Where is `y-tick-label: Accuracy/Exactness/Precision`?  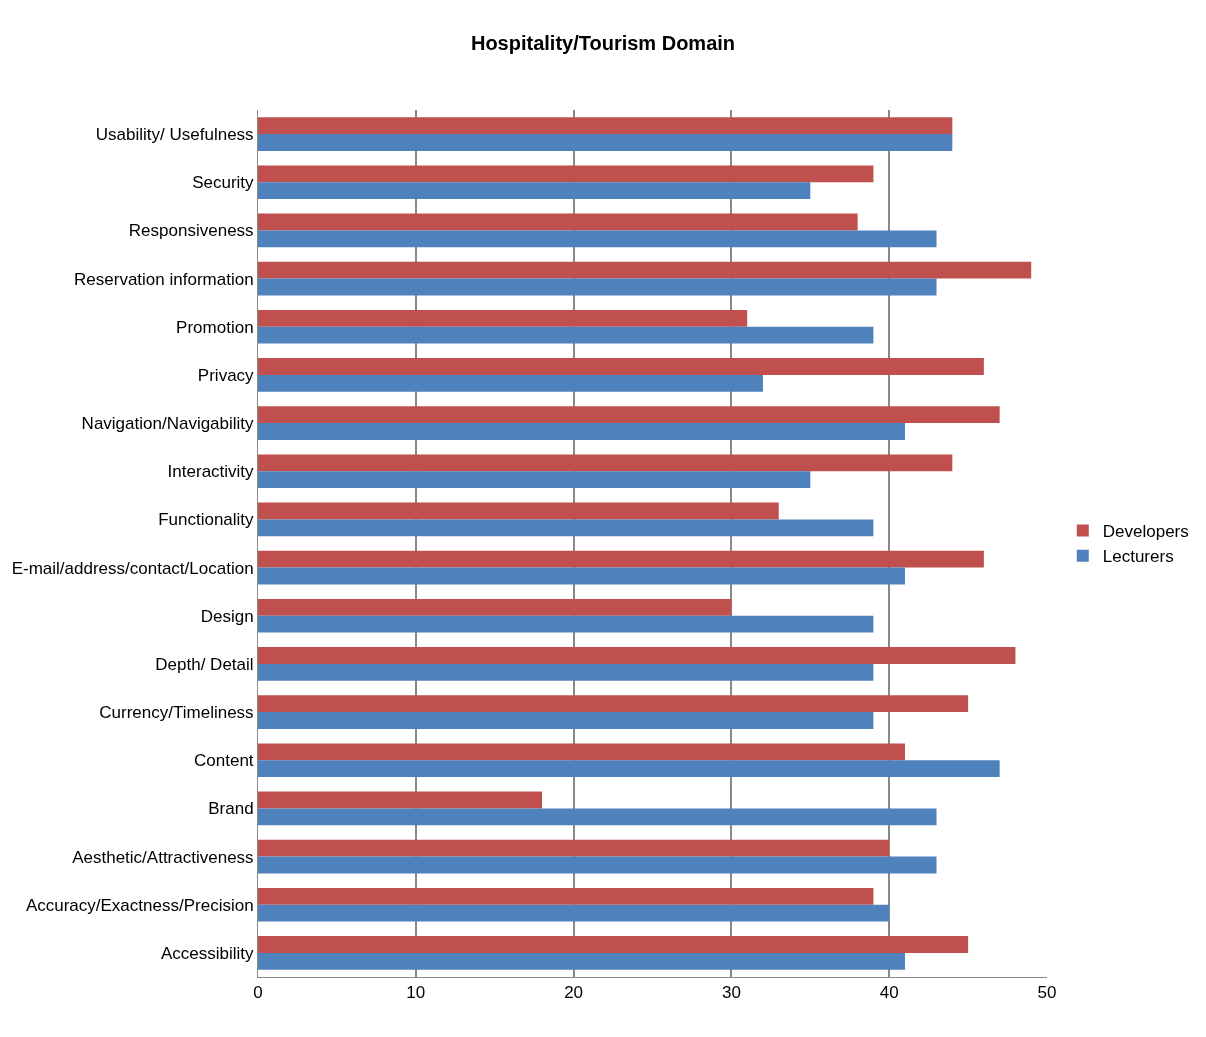
y-tick-label: Accuracy/Exactness/Precision is located at coordinates (139, 905).